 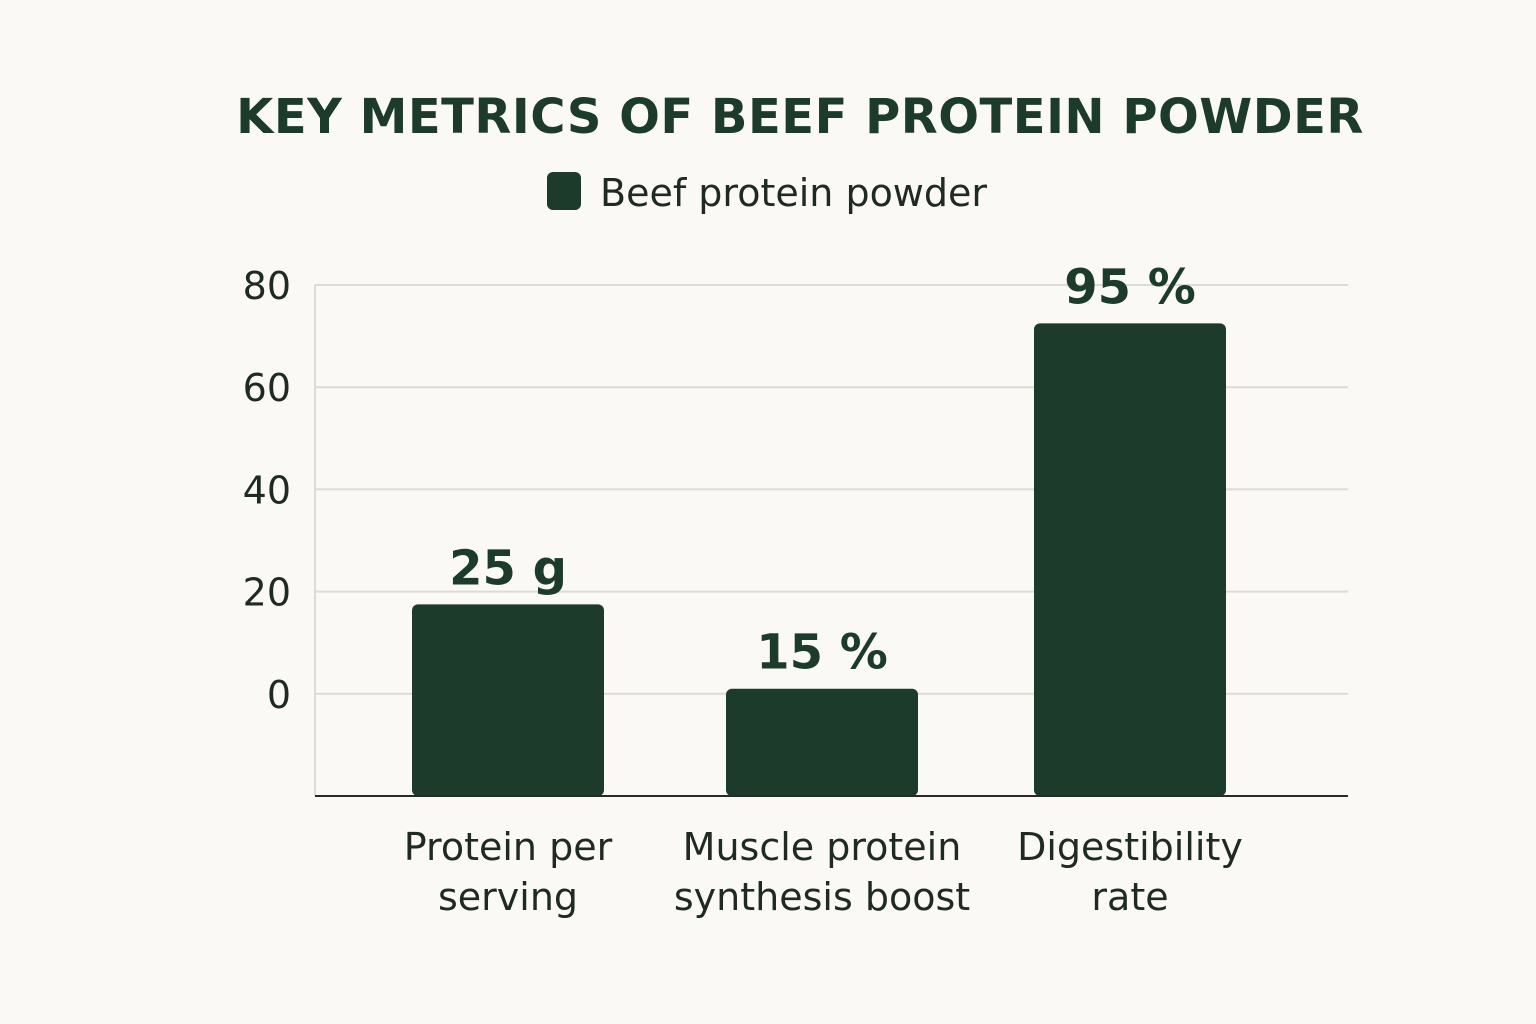 I want to click on y-tick-label: 20, so click(x=267, y=593).